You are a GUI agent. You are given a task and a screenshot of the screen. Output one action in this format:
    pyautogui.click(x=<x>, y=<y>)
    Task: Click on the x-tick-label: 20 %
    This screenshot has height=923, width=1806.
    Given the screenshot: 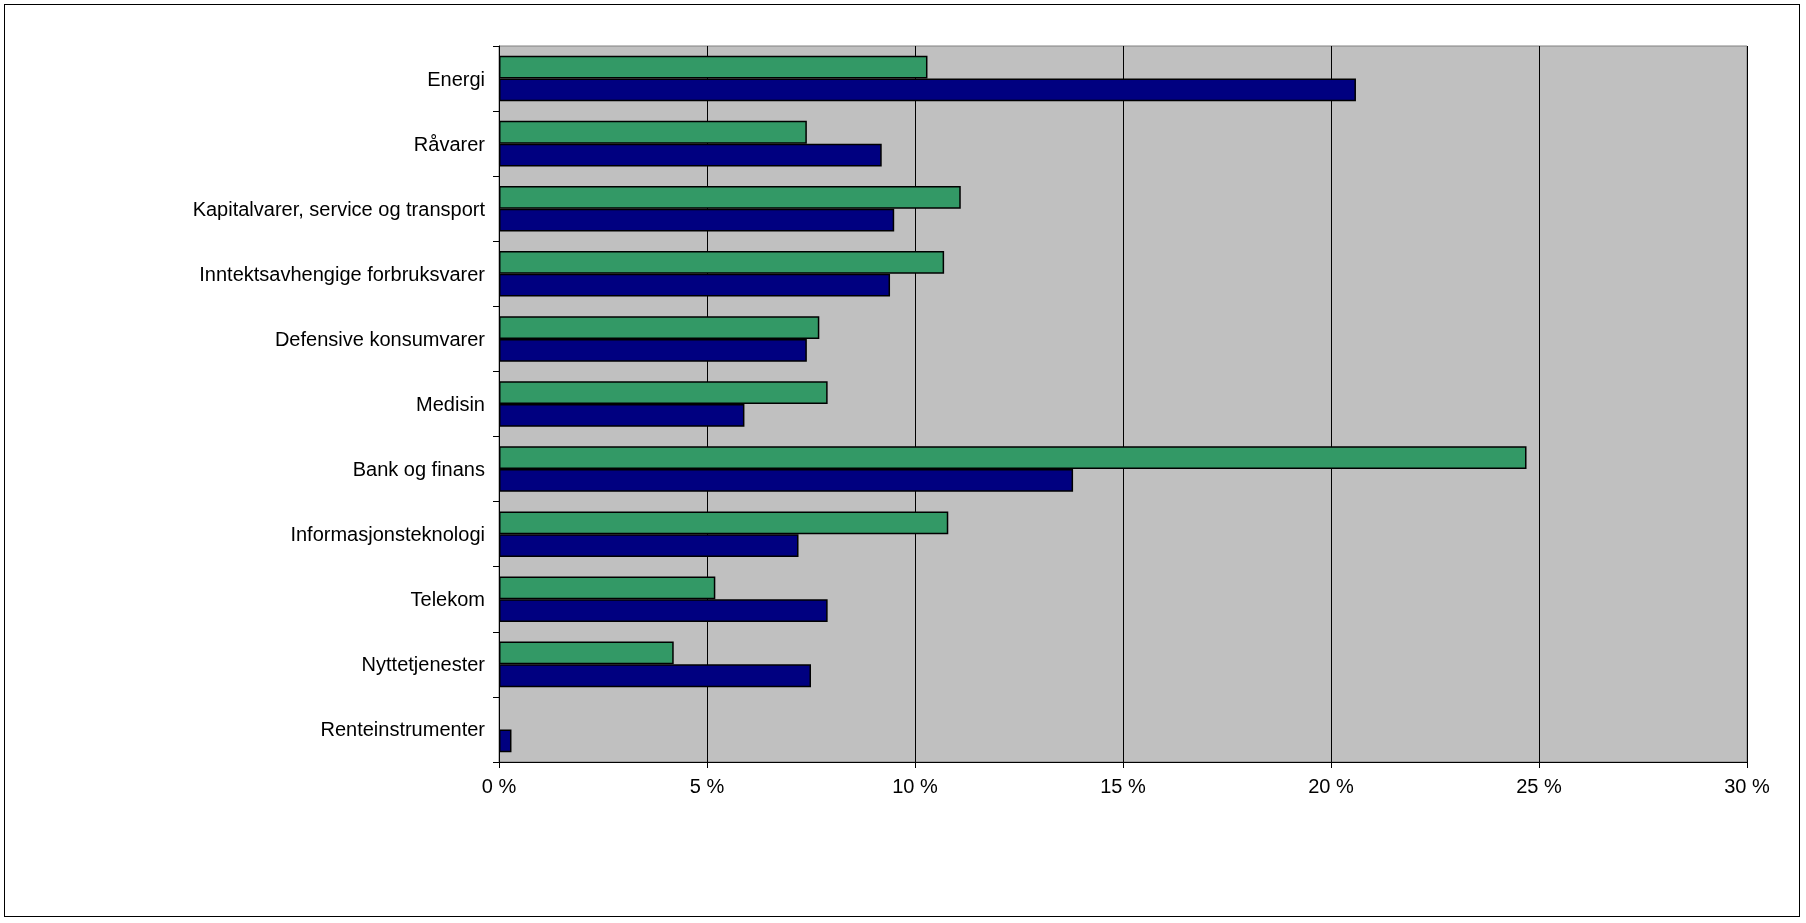 What is the action you would take?
    pyautogui.click(x=1331, y=786)
    